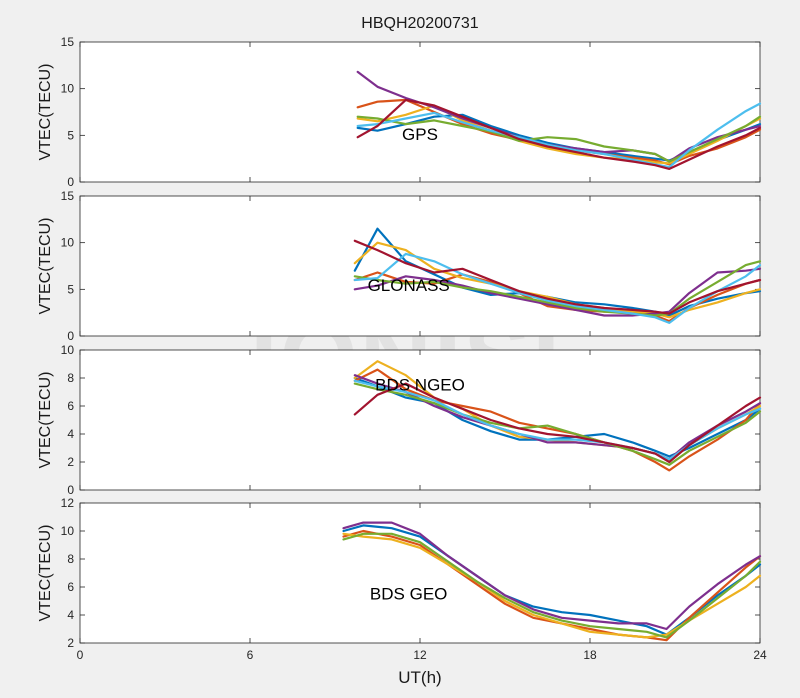 The height and width of the screenshot is (698, 800). I want to click on y-tick-label: 12, so click(68, 503).